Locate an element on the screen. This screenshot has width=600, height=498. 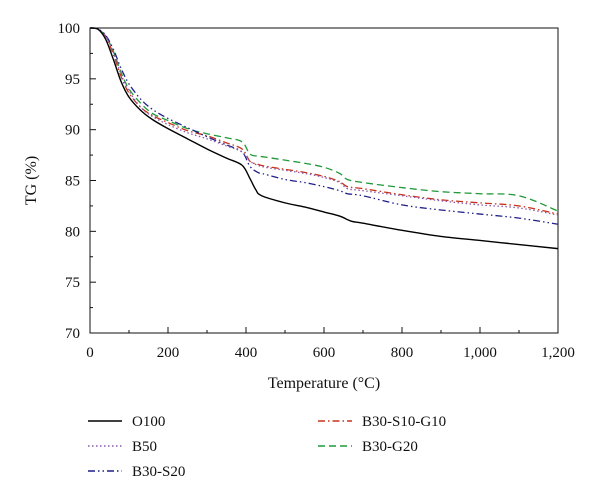
y-tick-label: 95 is located at coordinates (72, 80).